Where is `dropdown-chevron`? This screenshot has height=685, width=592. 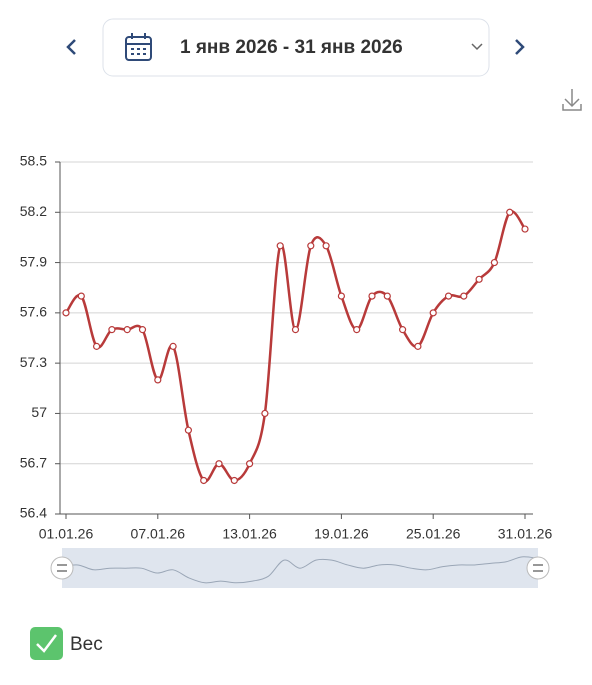
dropdown-chevron is located at coordinates (477, 47).